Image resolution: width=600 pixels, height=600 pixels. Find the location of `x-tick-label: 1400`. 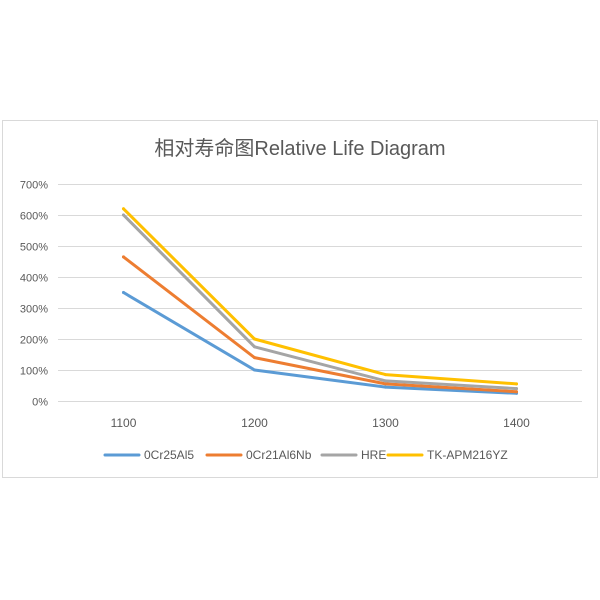

x-tick-label: 1400 is located at coordinates (516, 423).